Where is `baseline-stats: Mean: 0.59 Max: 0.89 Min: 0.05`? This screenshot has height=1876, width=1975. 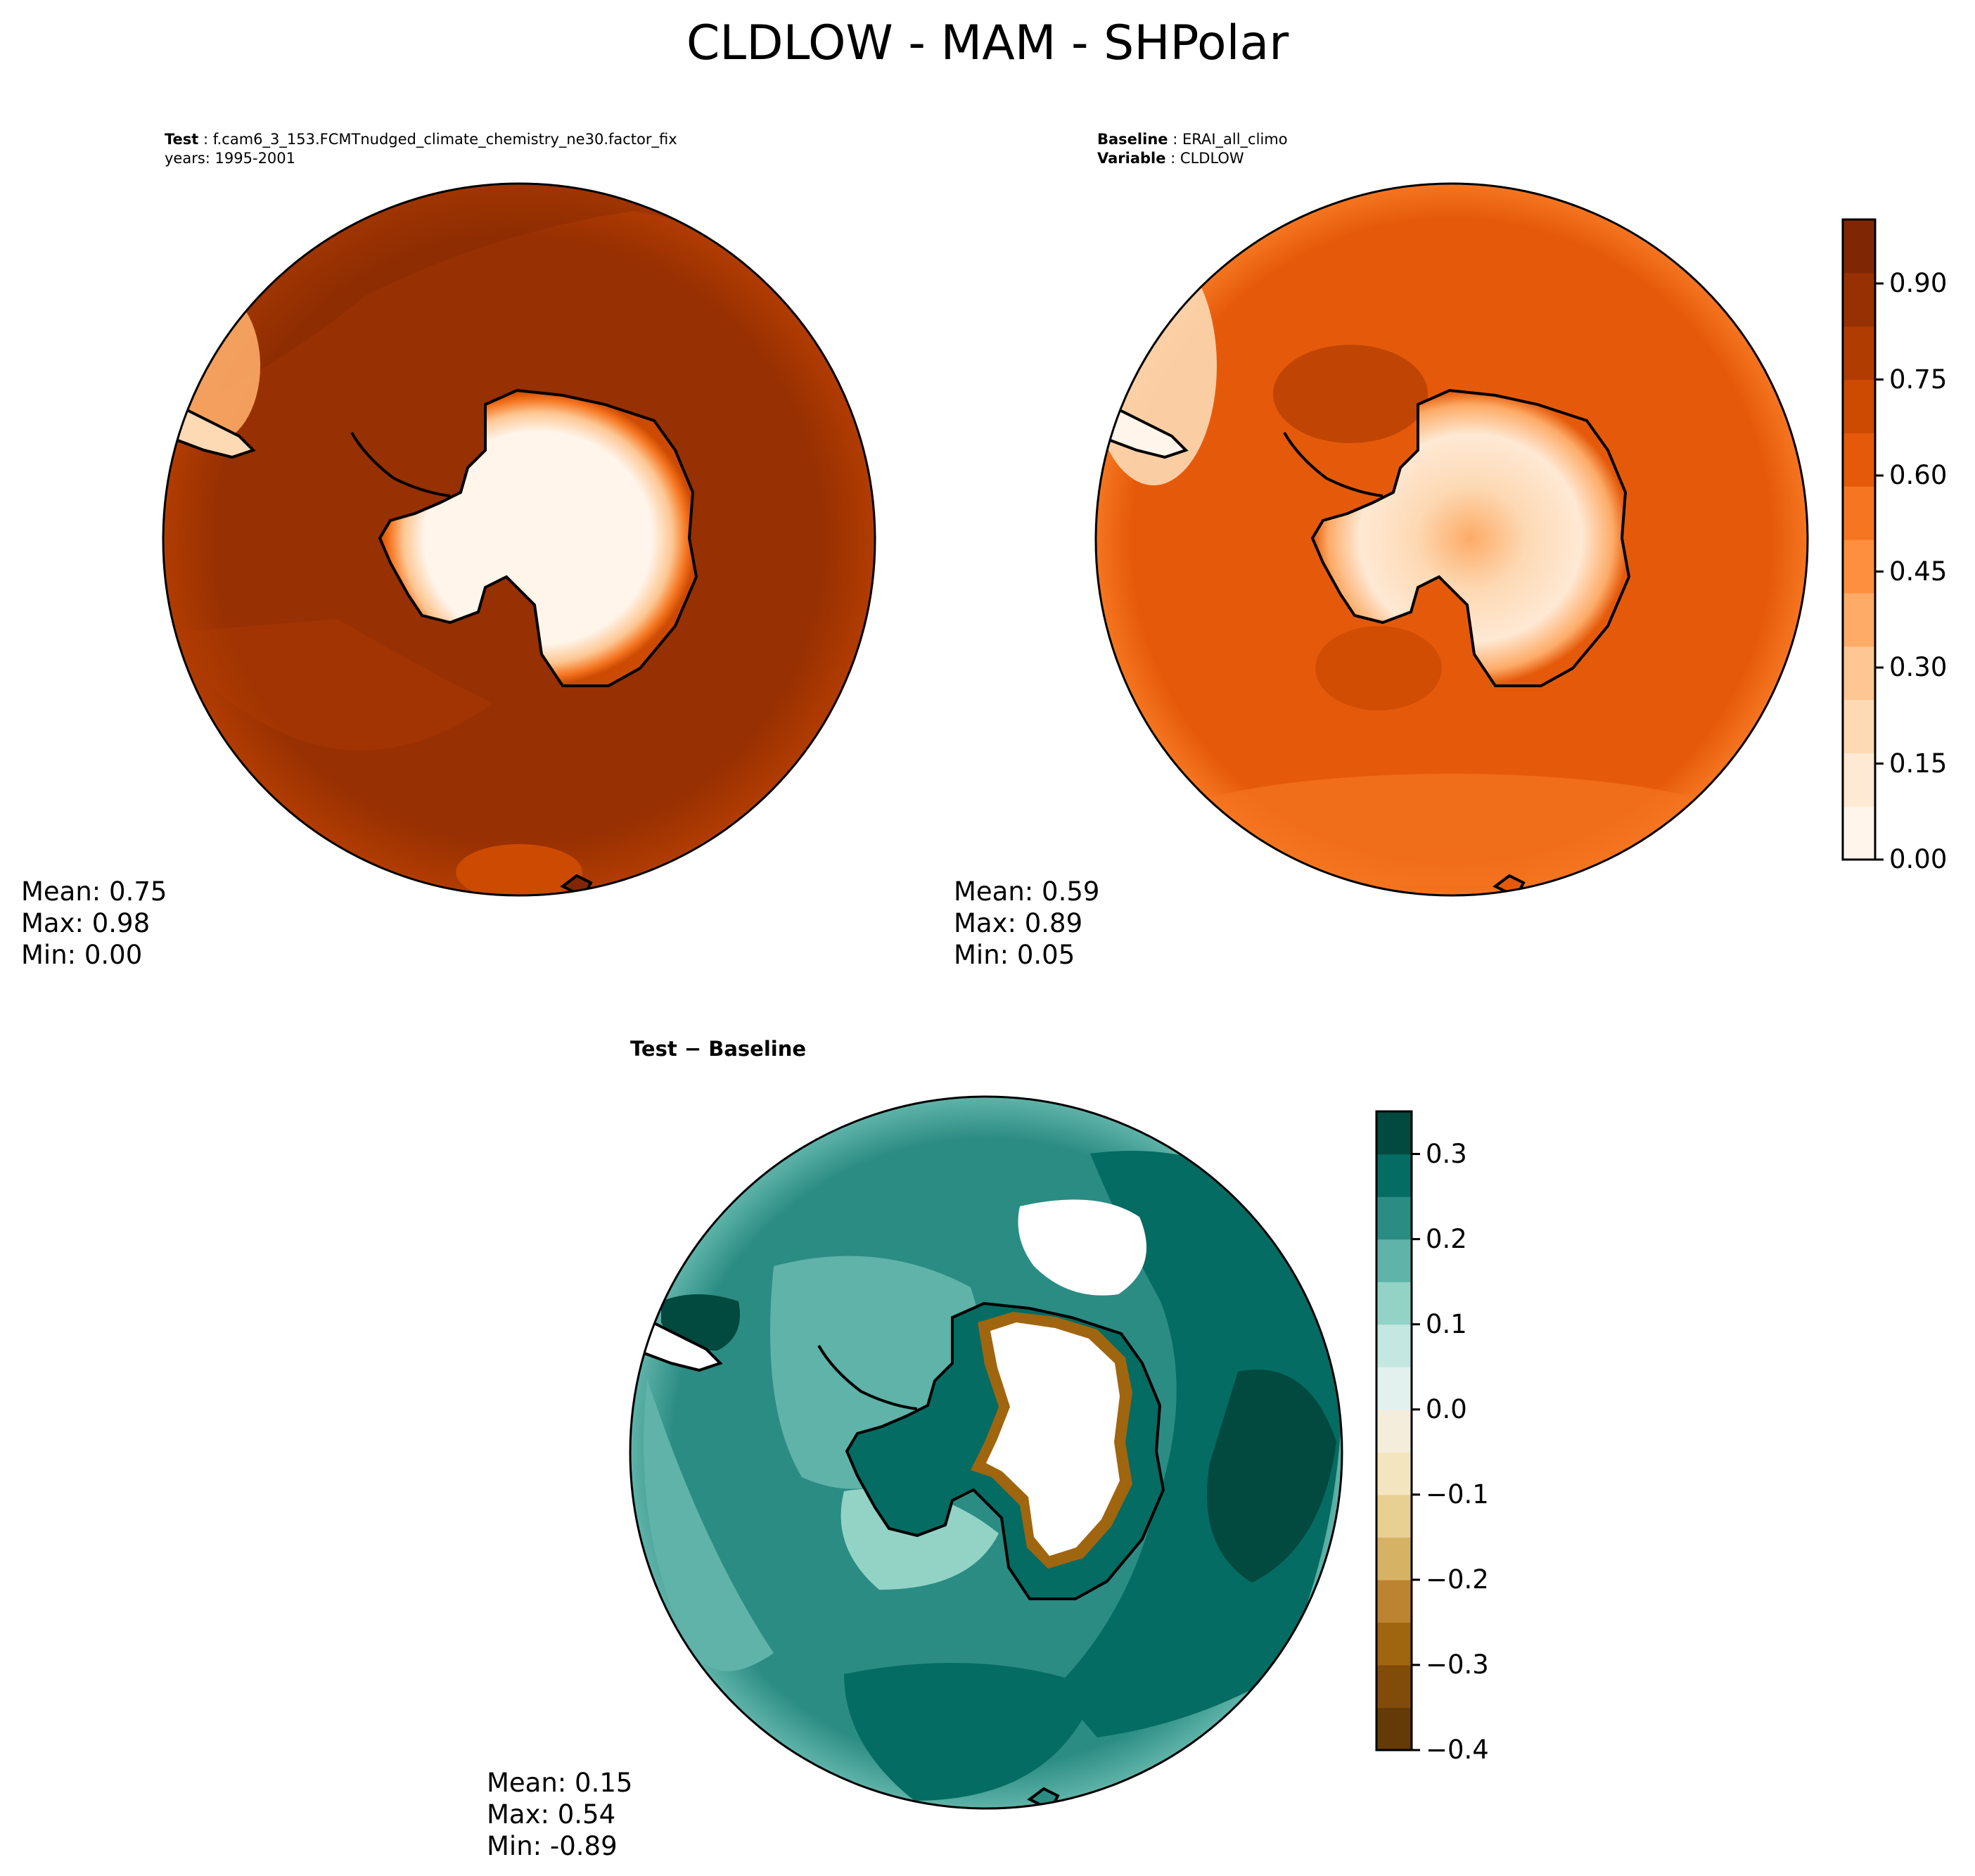
baseline-stats: Mean: 0.59 Max: 0.89 Min: 0.05 is located at coordinates (1026, 923).